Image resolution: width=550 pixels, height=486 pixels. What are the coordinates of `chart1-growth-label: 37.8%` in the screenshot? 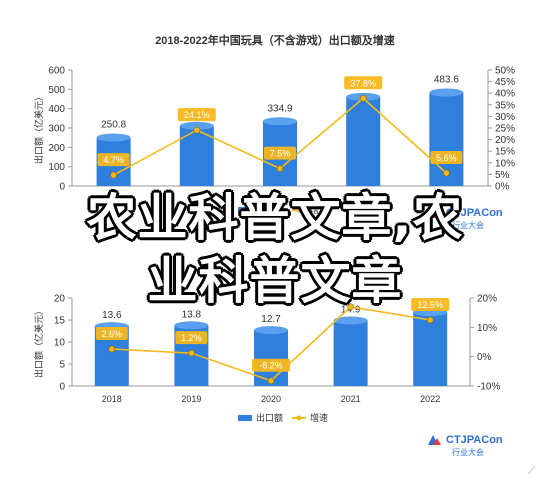 It's located at (363, 83).